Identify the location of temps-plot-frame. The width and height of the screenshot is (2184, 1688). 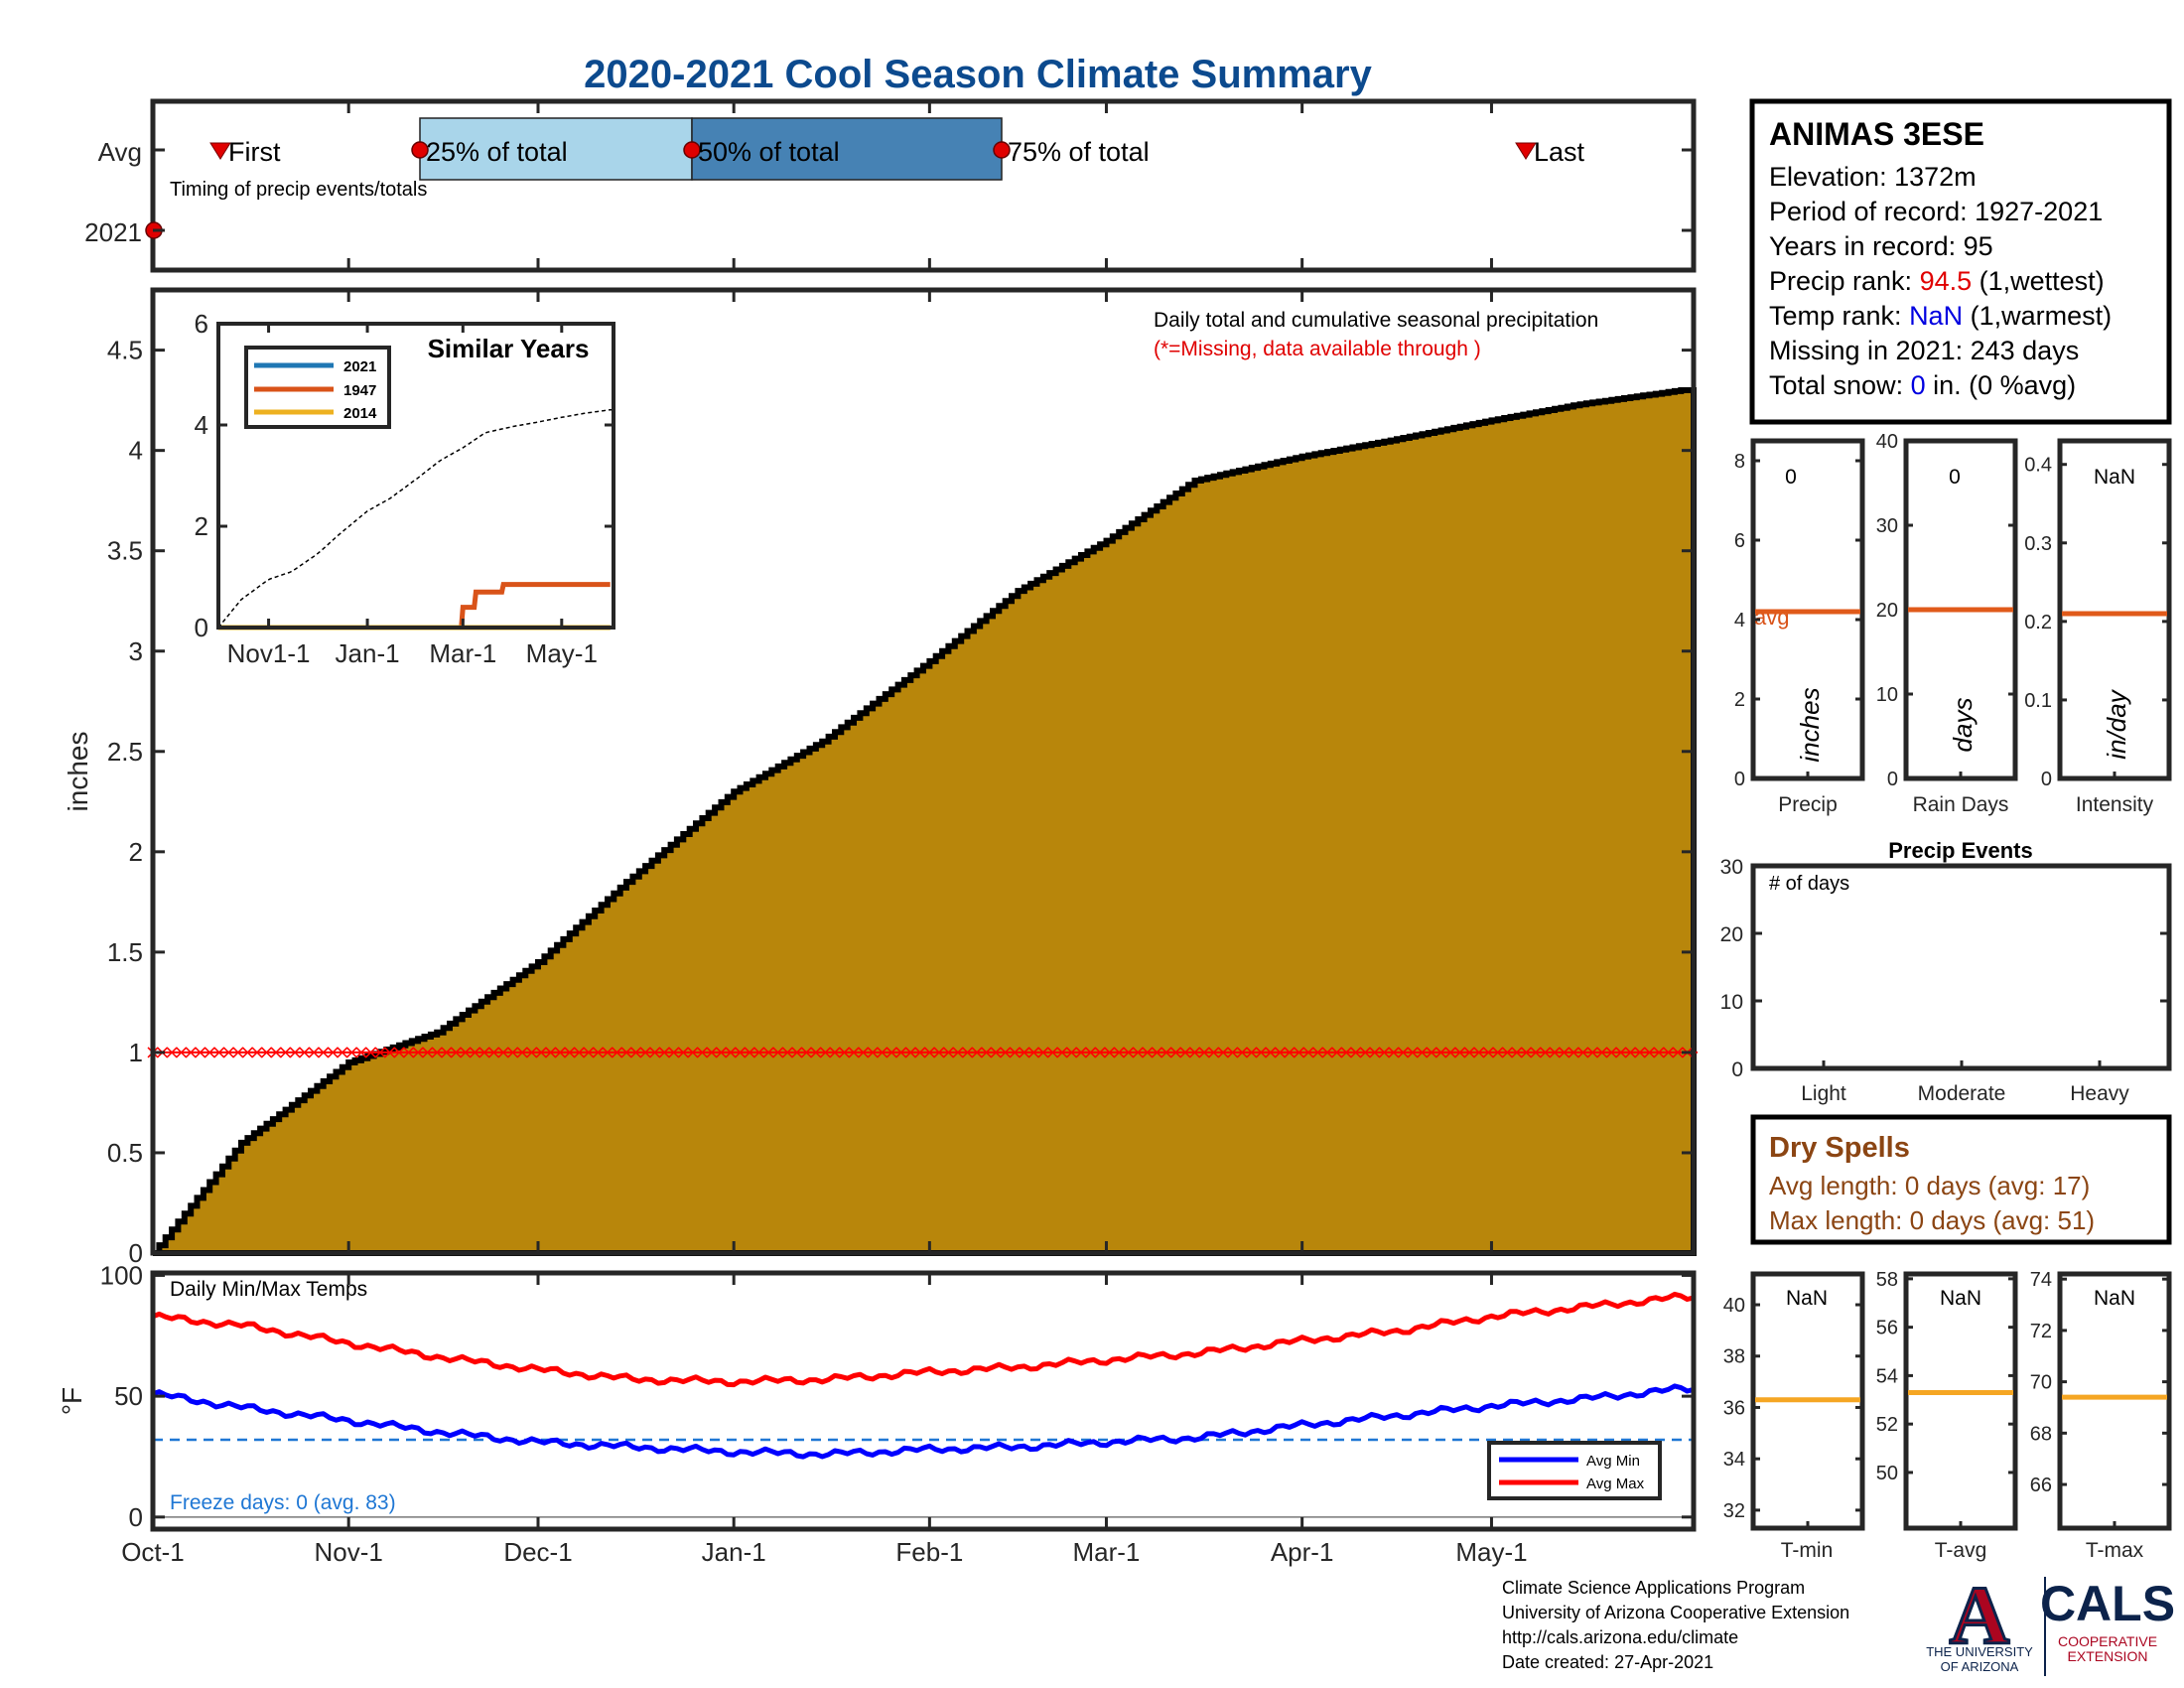
(923, 1401).